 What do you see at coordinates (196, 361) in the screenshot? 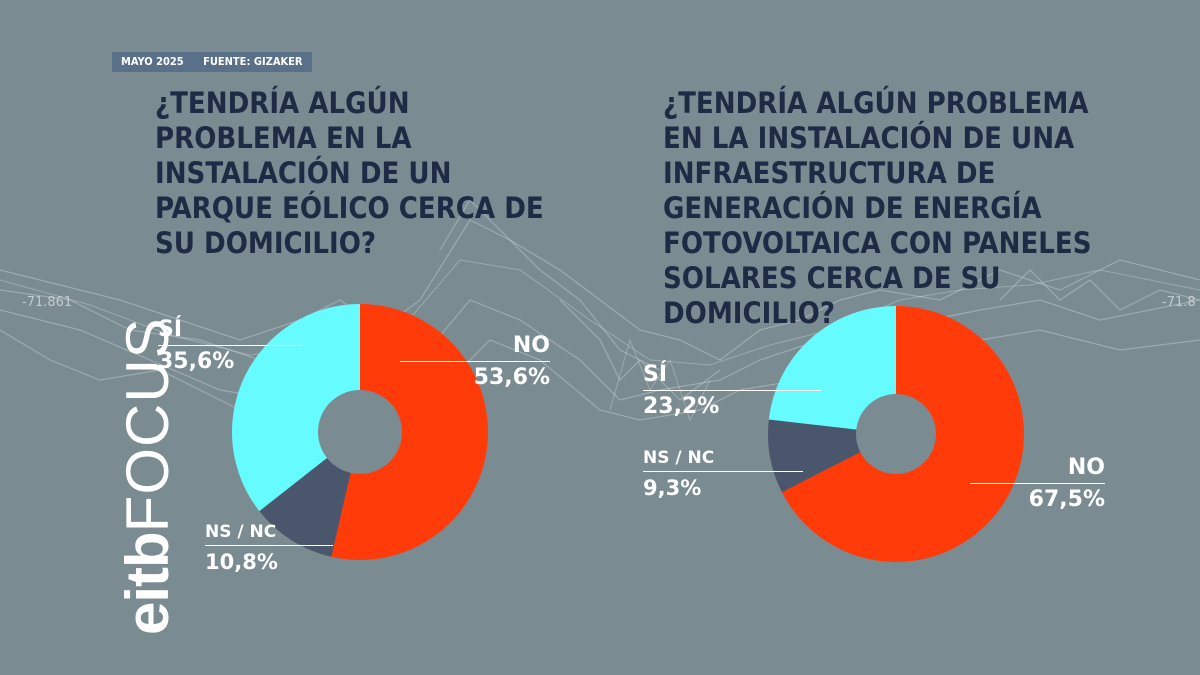
I see `chart1-si-value: 35,6%` at bounding box center [196, 361].